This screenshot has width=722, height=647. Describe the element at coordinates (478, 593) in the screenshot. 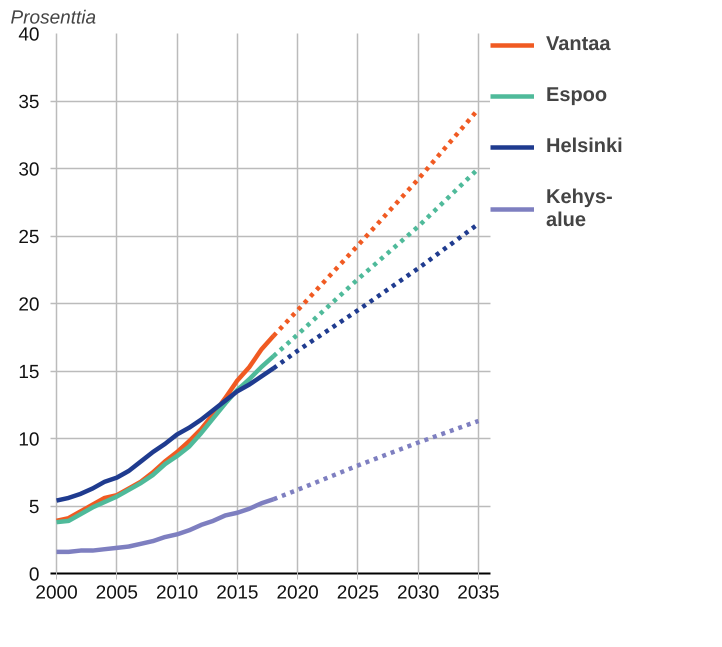

I see `x-tick-label: 2035` at that location.